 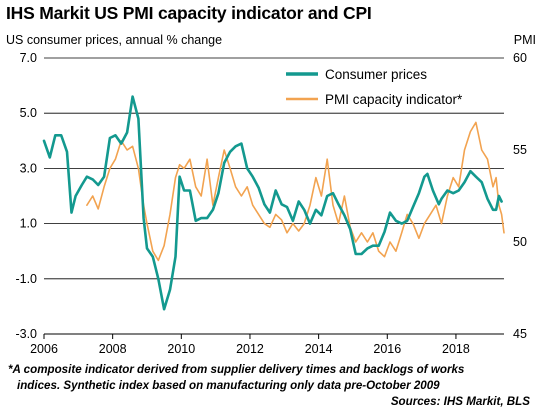 What do you see at coordinates (181, 349) in the screenshot?
I see `x-tick-label-2: 2010` at bounding box center [181, 349].